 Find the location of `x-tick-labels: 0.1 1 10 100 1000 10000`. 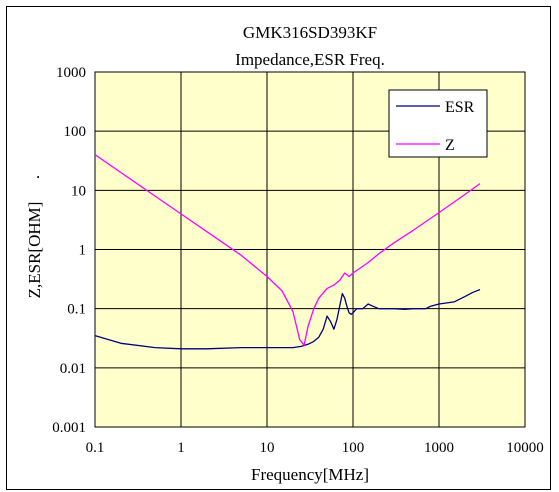

x-tick-labels: 0.1 1 10 100 1000 10000 is located at coordinates (315, 448).